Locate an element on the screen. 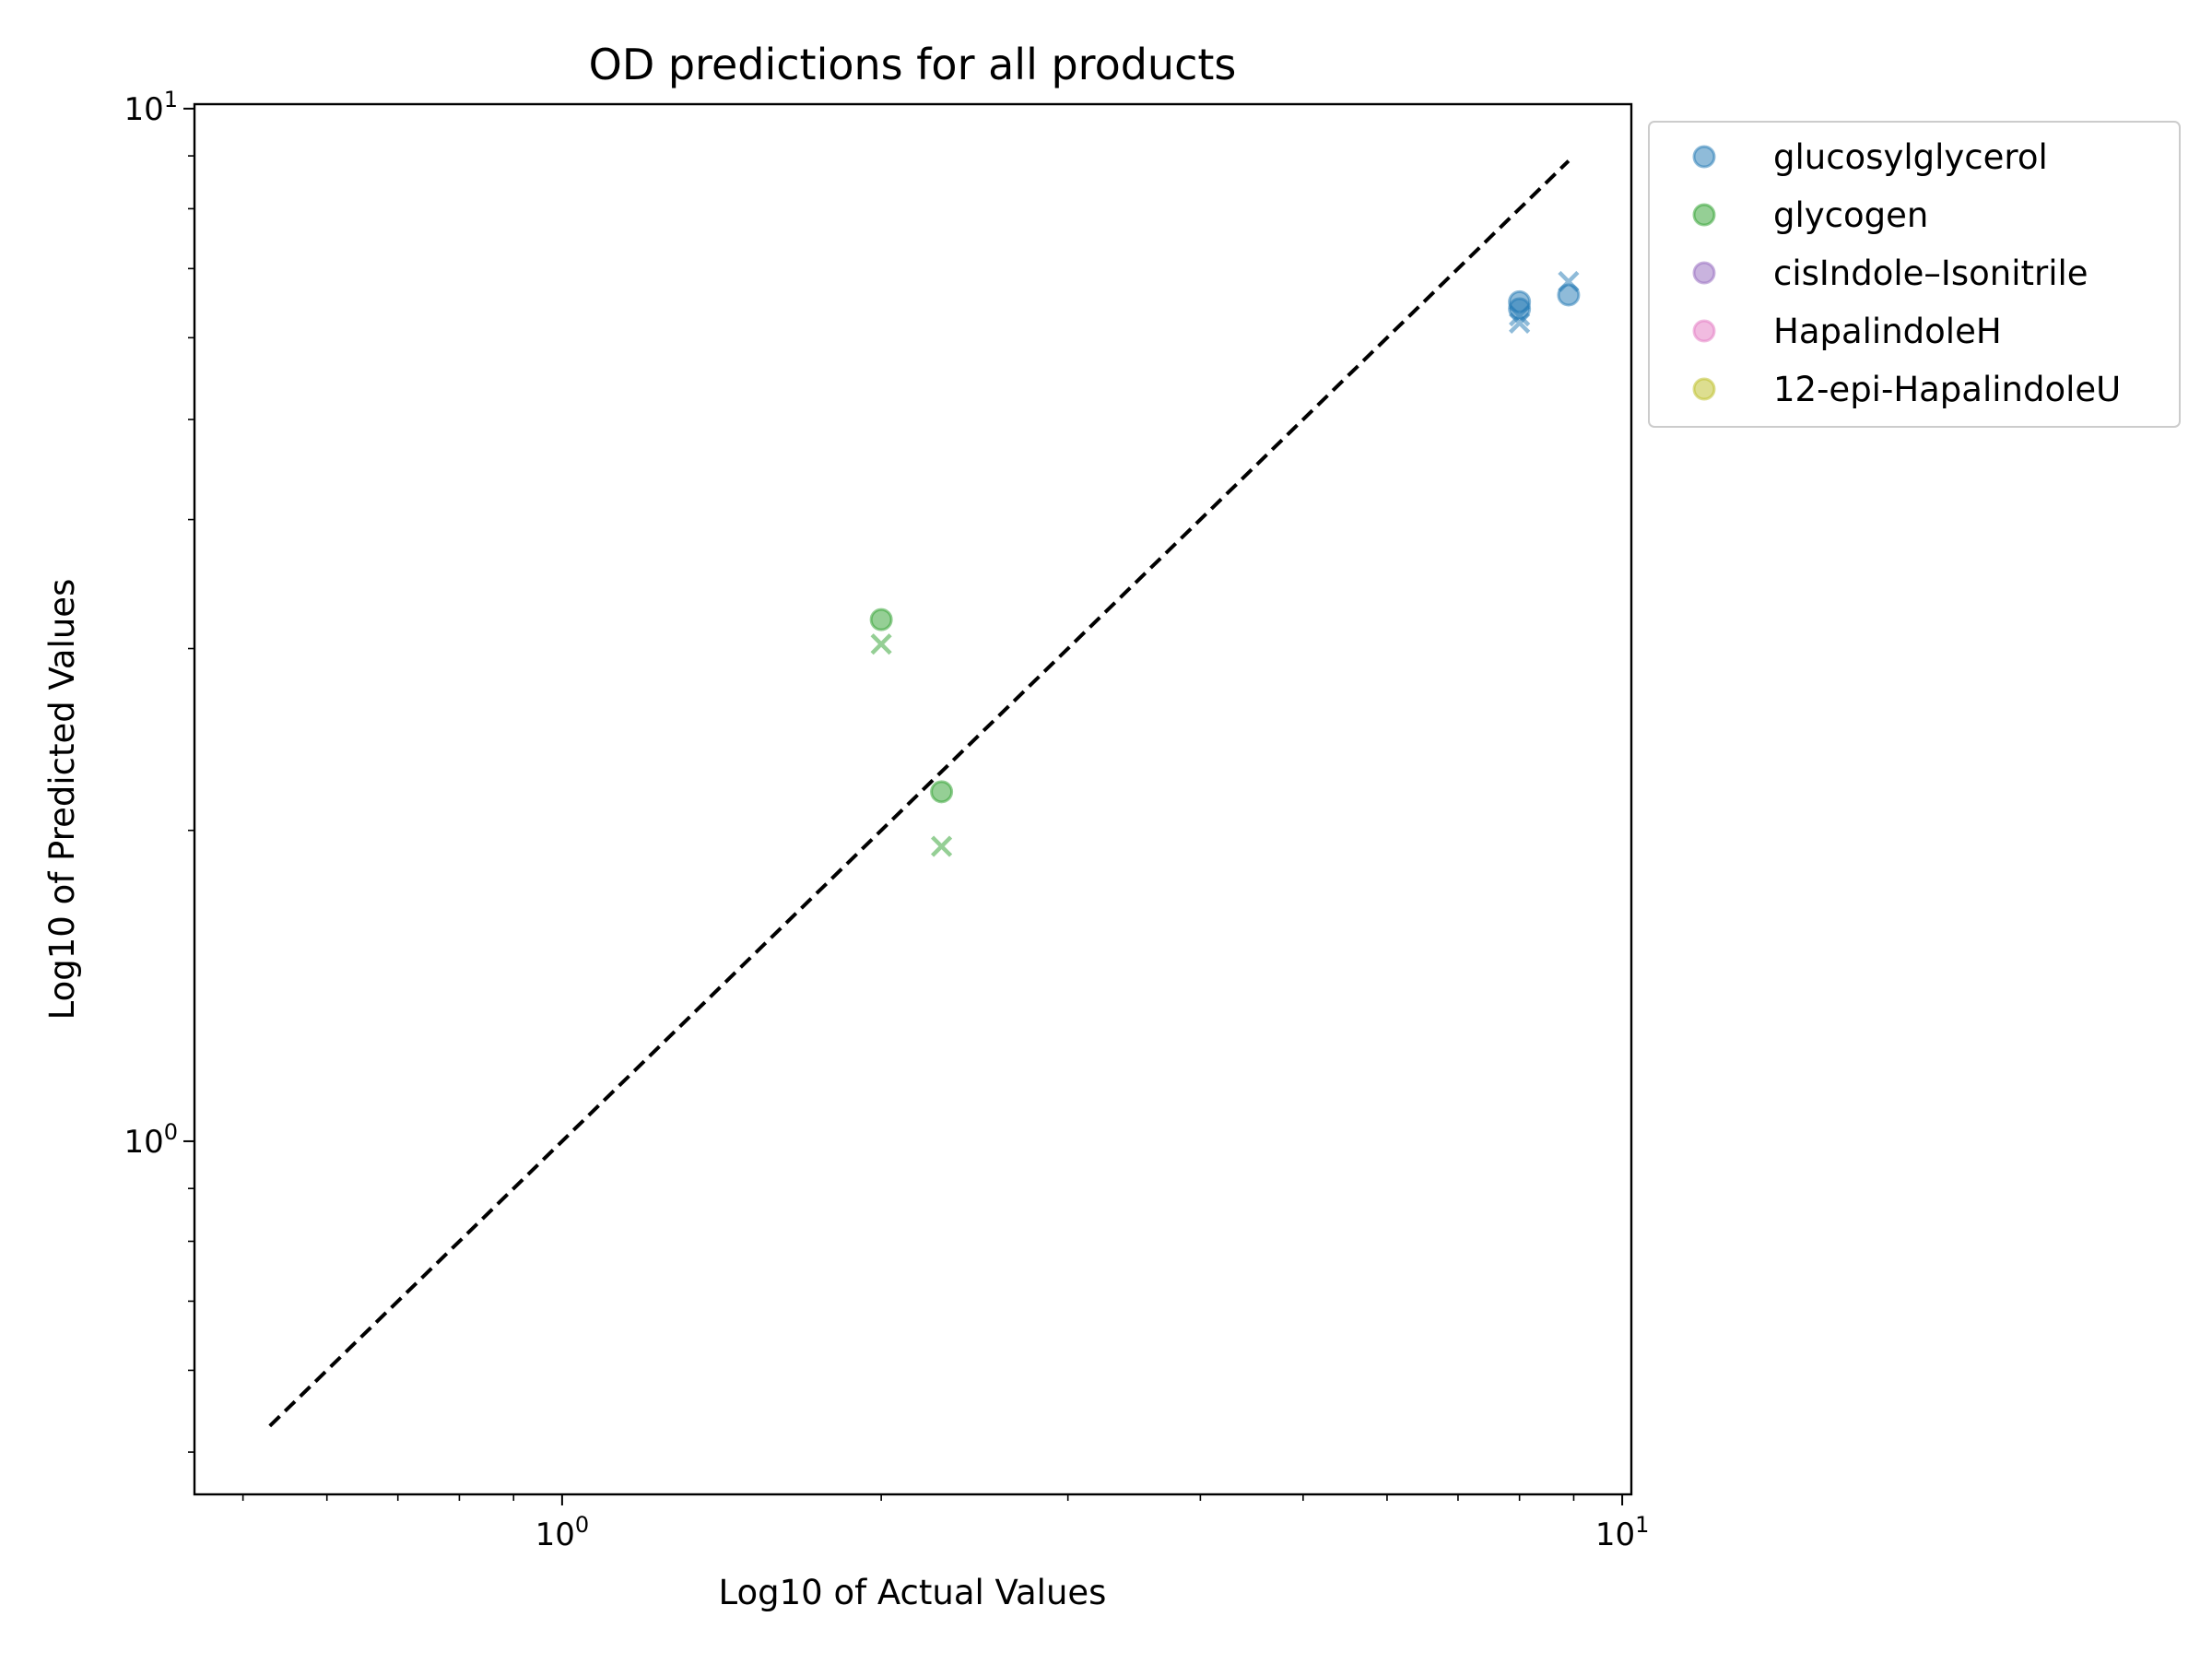  legend-item: HapalindoleH is located at coordinates (1847, 331).